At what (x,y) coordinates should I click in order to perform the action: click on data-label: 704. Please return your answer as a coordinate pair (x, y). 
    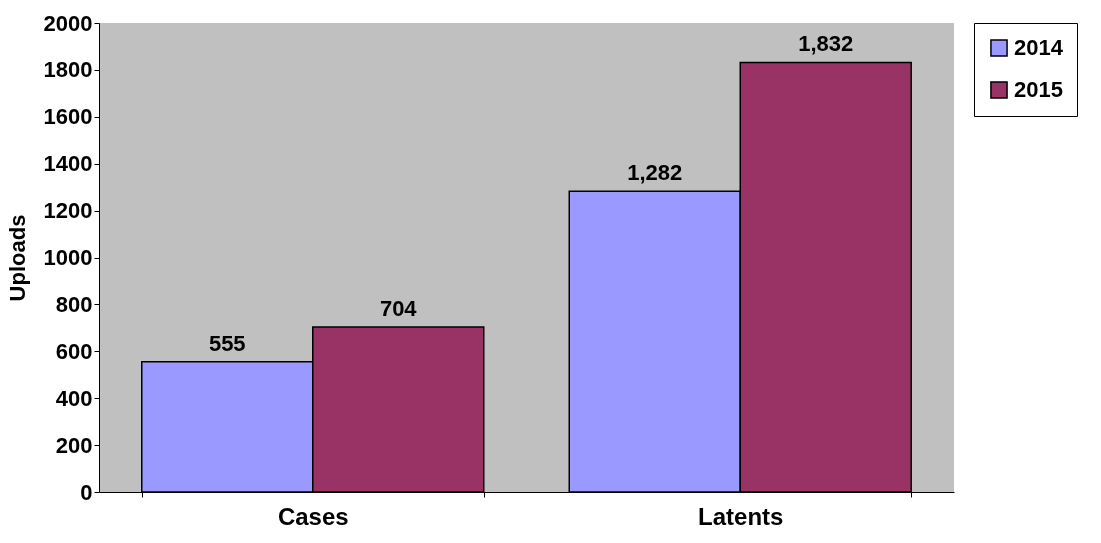
    Looking at the image, I should click on (398, 308).